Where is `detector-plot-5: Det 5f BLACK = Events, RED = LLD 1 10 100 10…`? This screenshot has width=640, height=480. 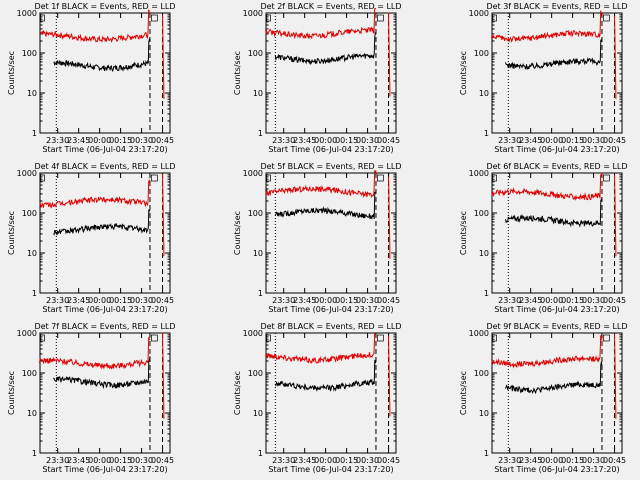
detector-plot-5: Det 5f BLACK = Events, RED = LLD 1 10 100 10… is located at coordinates (317, 238).